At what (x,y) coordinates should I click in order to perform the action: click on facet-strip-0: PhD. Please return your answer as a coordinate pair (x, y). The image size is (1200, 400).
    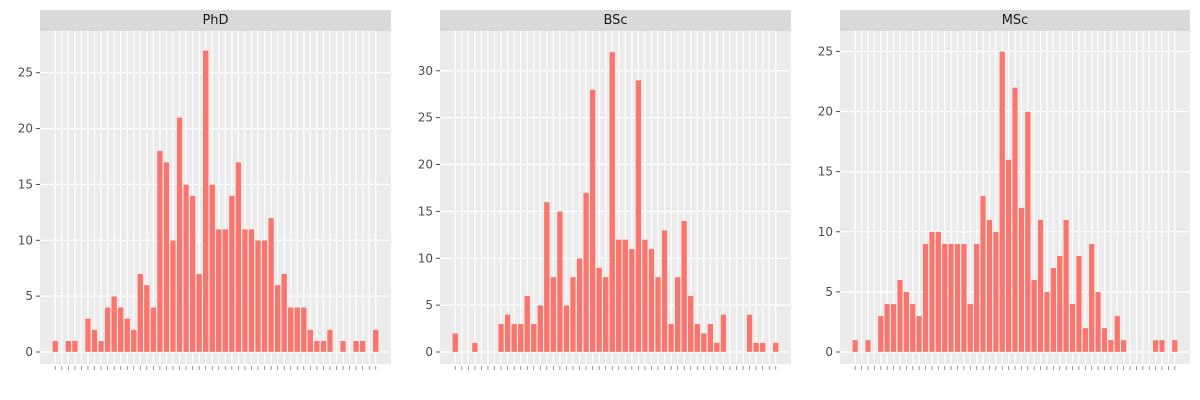
    Looking at the image, I should click on (215, 20).